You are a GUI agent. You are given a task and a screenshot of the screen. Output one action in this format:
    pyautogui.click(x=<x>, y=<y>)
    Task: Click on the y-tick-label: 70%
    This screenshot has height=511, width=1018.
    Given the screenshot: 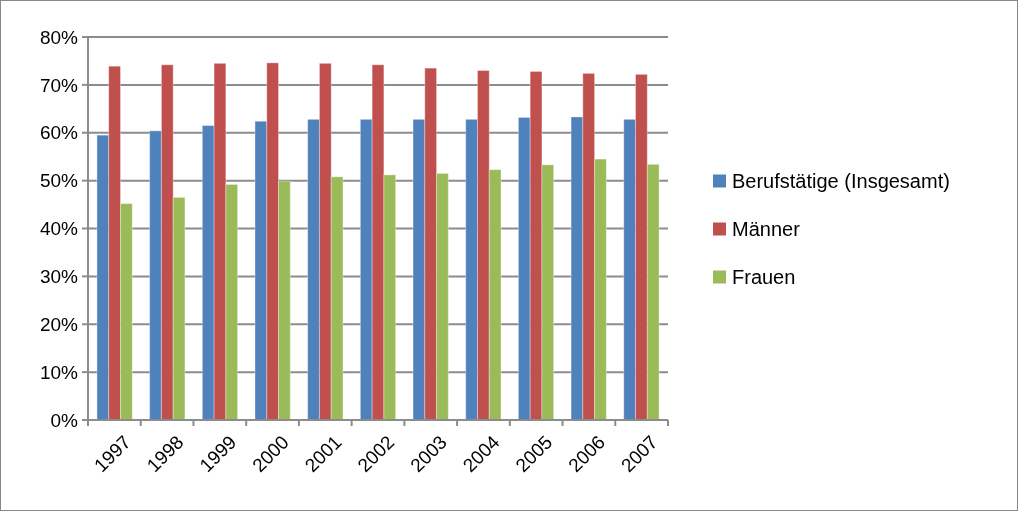 What is the action you would take?
    pyautogui.click(x=59, y=85)
    